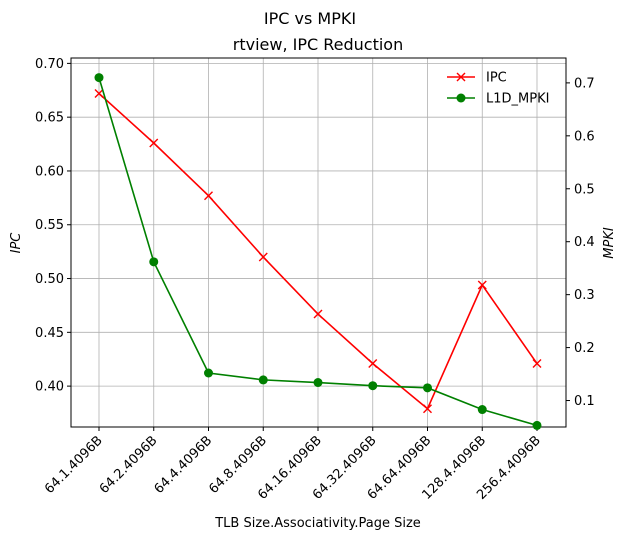 The height and width of the screenshot is (539, 627). What do you see at coordinates (49, 225) in the screenshot?
I see `left-tick-label: 0.55` at bounding box center [49, 225].